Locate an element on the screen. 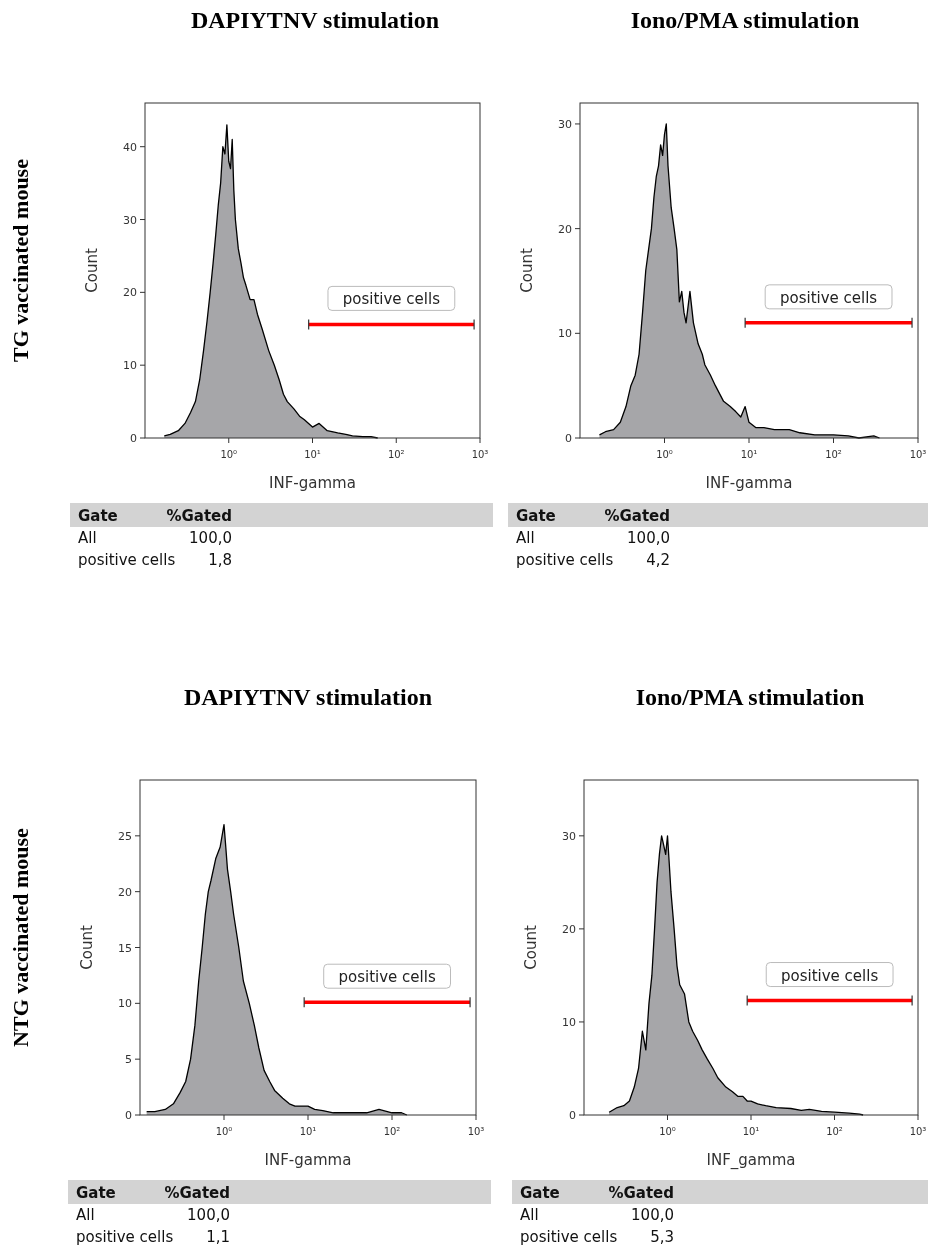 The image size is (928, 1256). text: 5,3 is located at coordinates (662, 1237).